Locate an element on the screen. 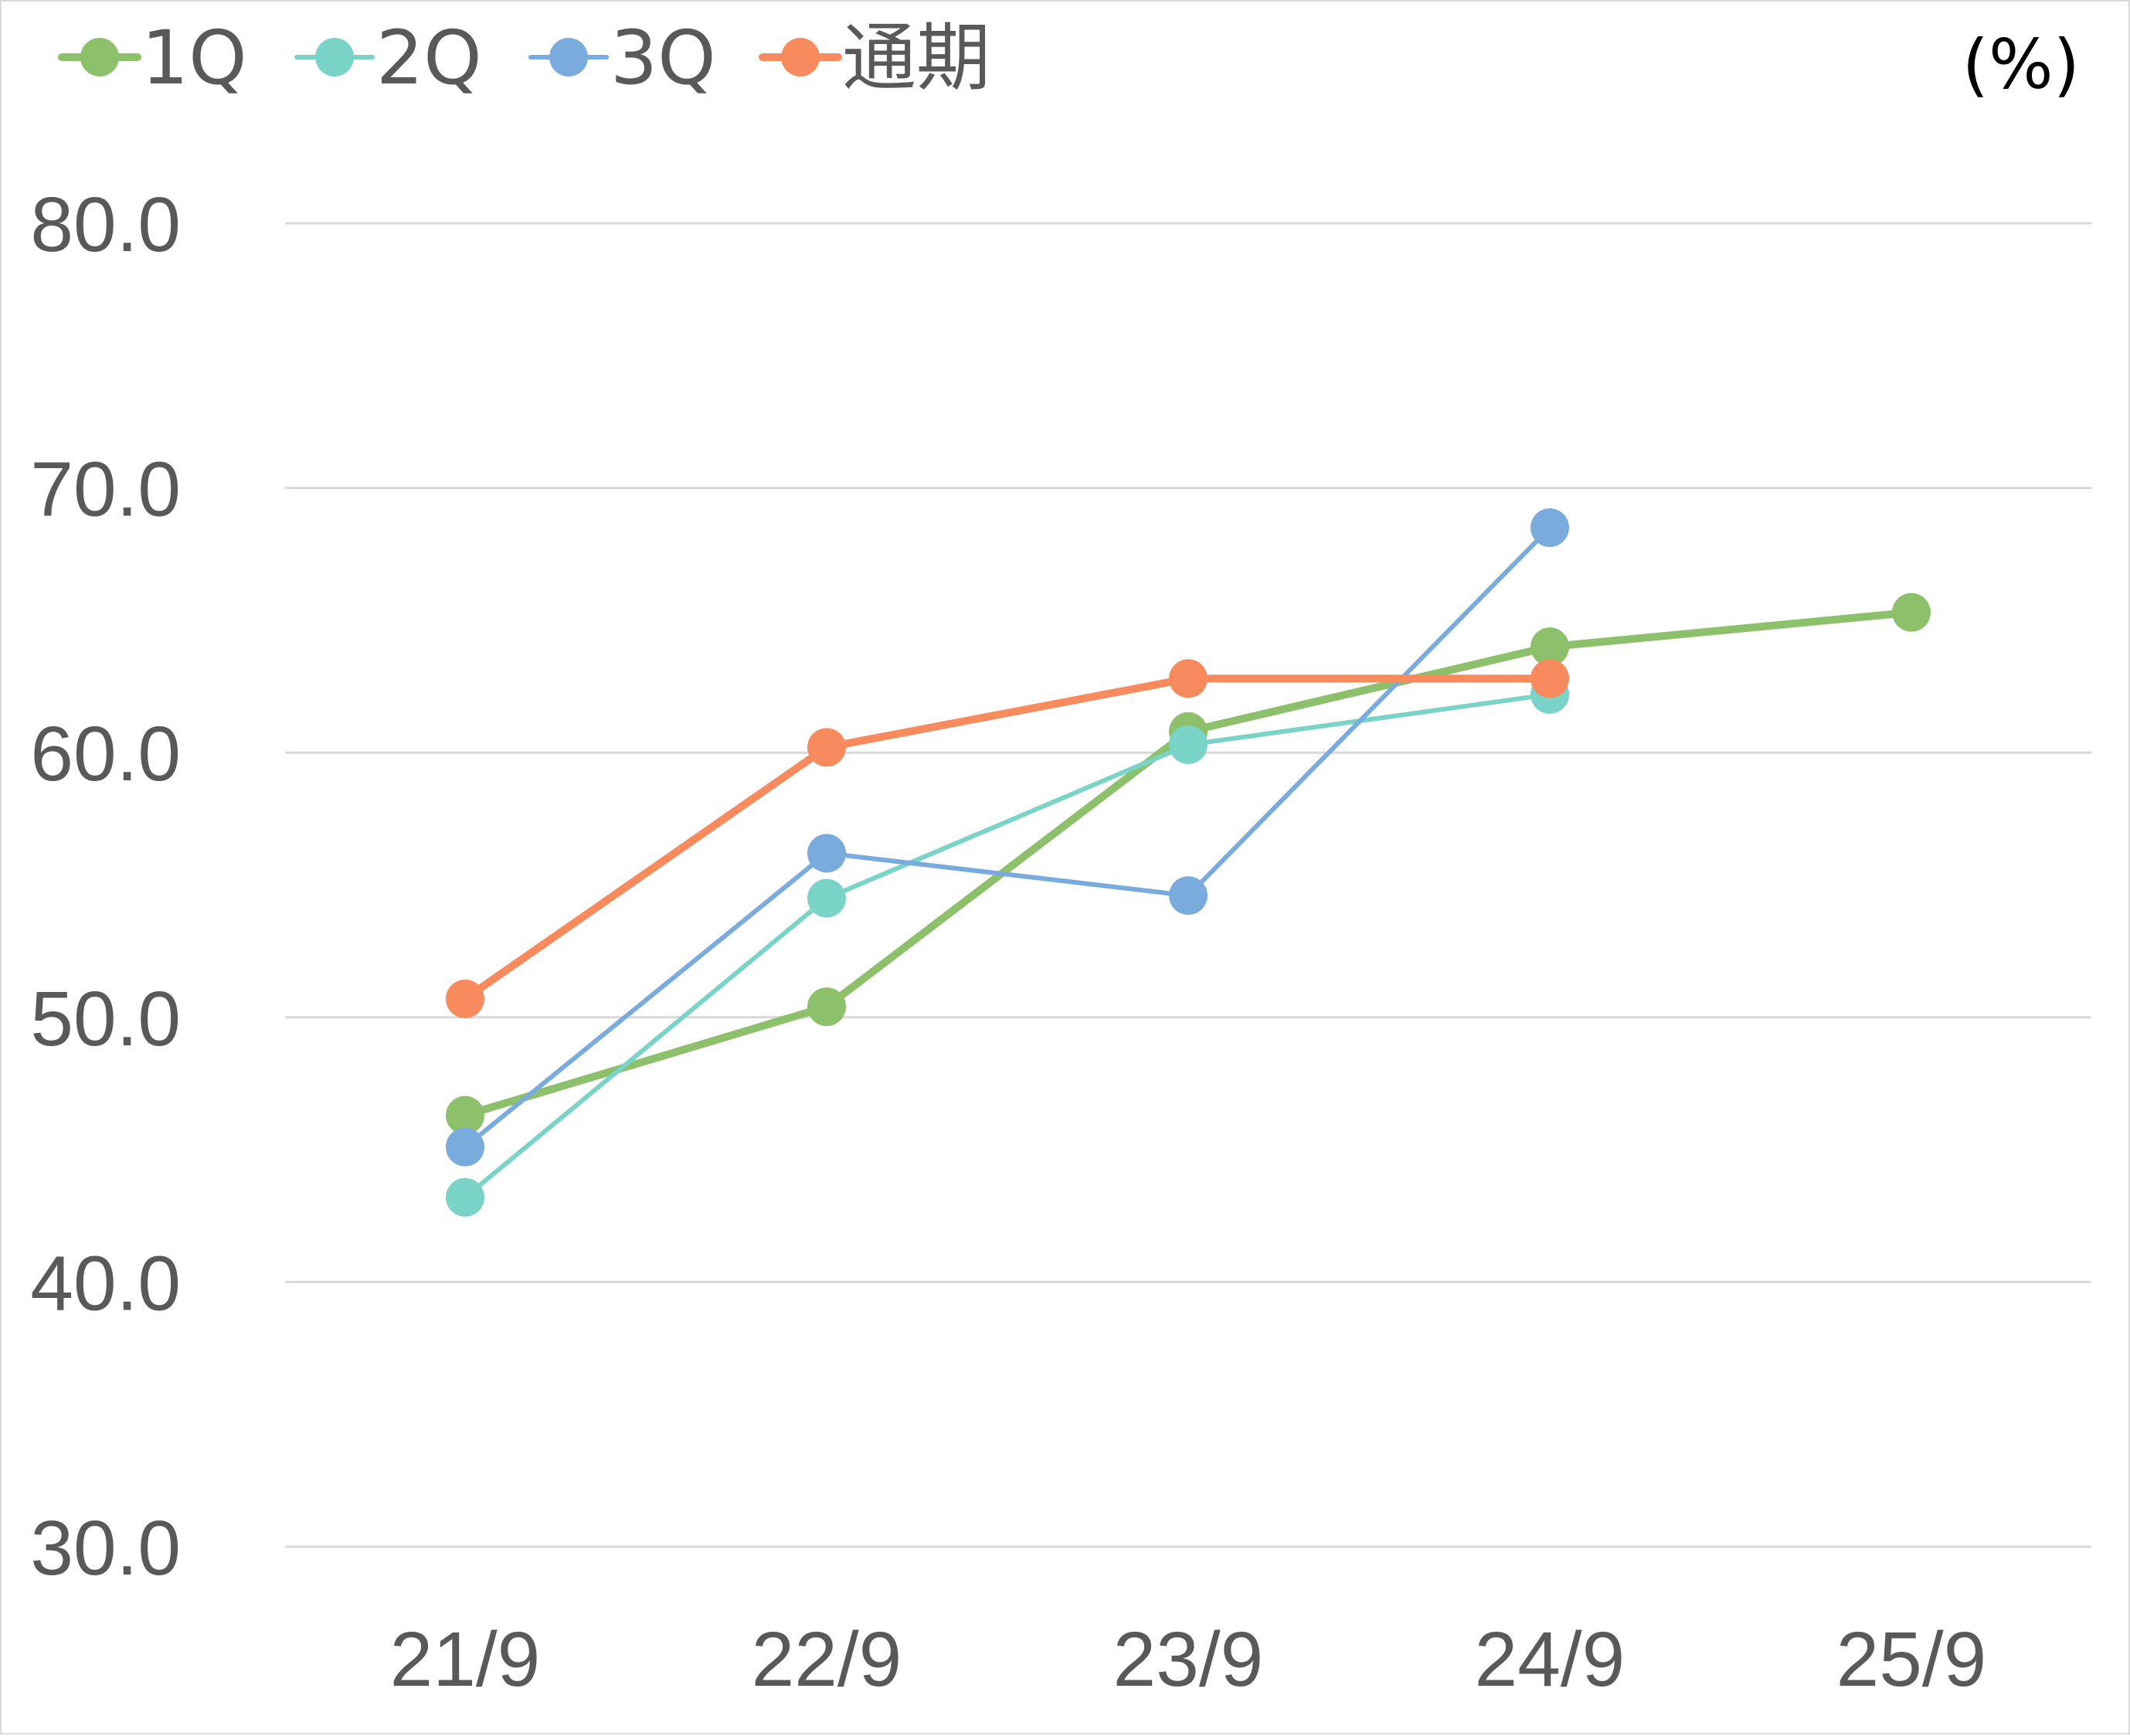 This screenshot has height=1736, width=2130. legend-label: 2Q is located at coordinates (429, 58).